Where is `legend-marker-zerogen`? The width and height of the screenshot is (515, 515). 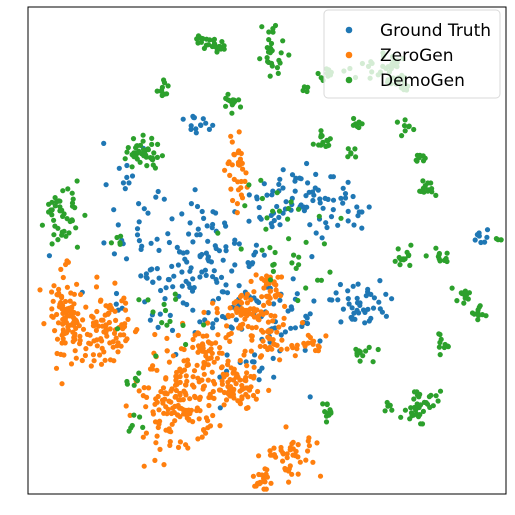
legend-marker-zerogen is located at coordinates (349, 55).